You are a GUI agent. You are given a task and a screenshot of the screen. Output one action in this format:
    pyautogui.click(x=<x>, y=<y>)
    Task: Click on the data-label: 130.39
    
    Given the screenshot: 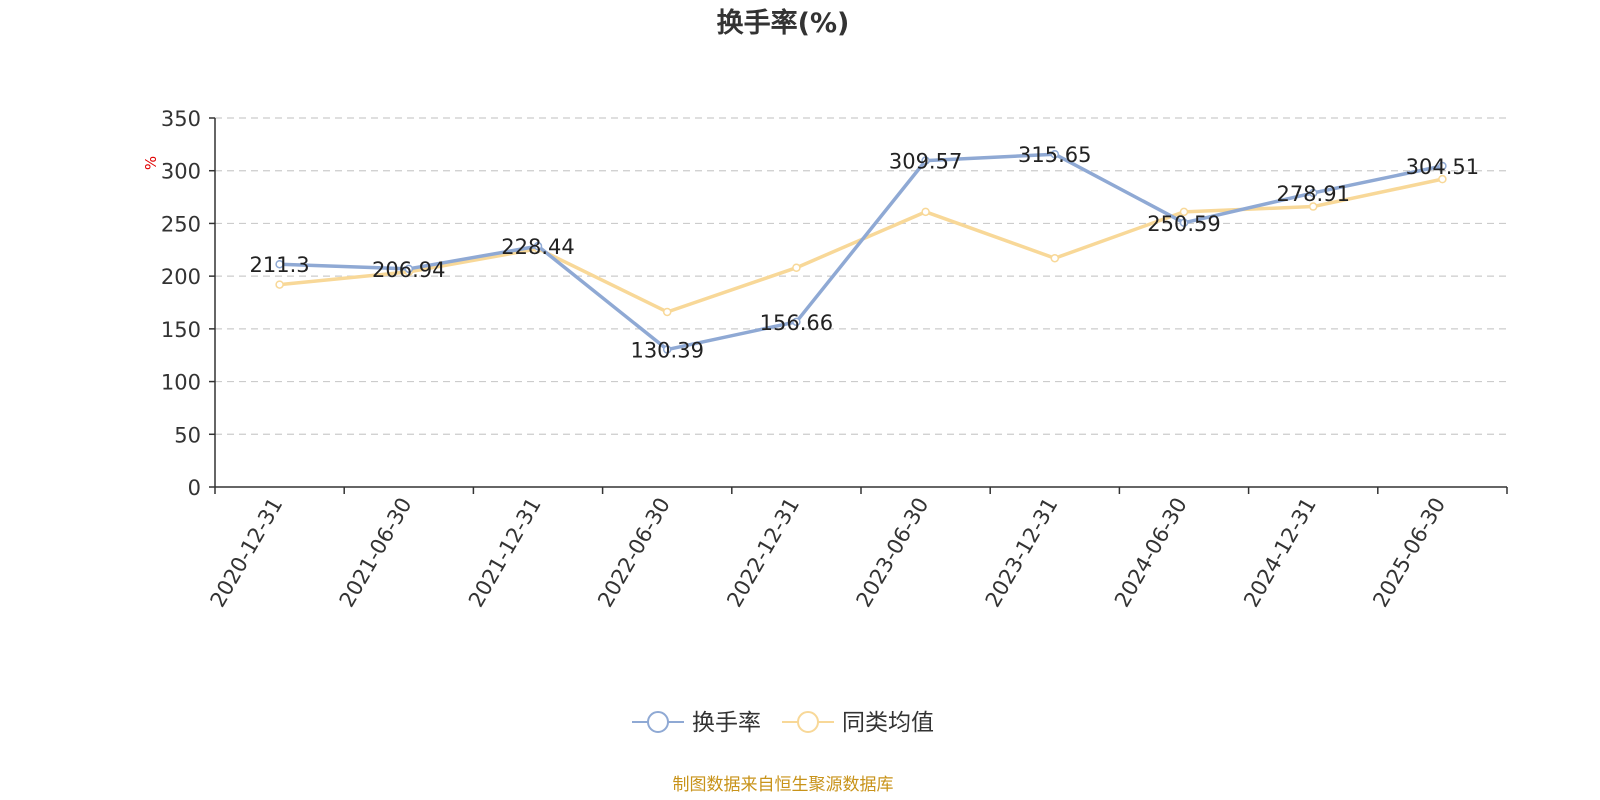 What is the action you would take?
    pyautogui.click(x=666, y=351)
    